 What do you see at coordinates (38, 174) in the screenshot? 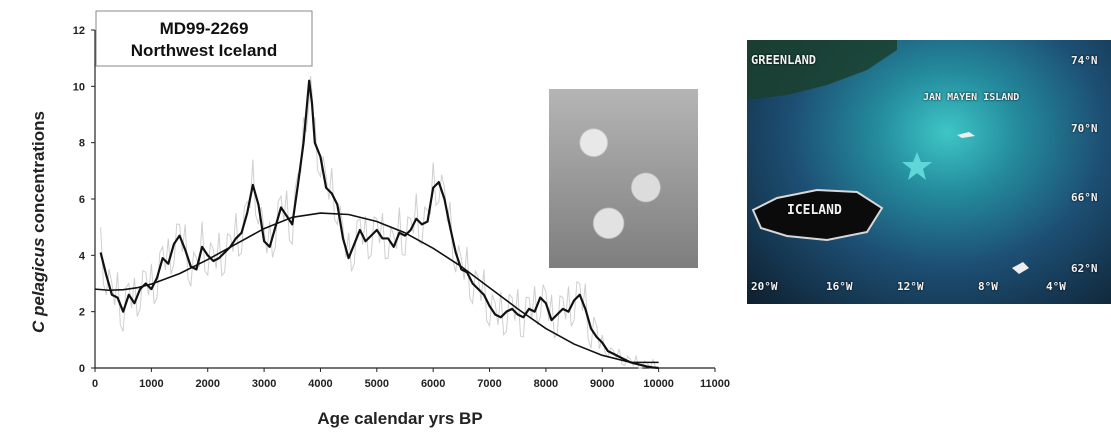
I see `y-axis-title-rest: concentrations` at bounding box center [38, 174].